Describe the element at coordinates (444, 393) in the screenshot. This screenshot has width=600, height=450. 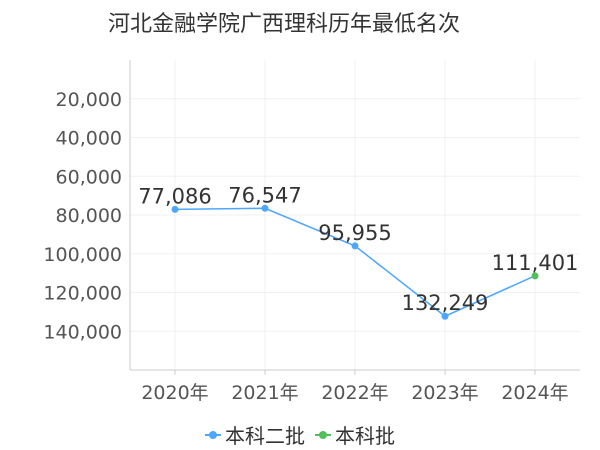
I see `x-tick-label: 2023年` at that location.